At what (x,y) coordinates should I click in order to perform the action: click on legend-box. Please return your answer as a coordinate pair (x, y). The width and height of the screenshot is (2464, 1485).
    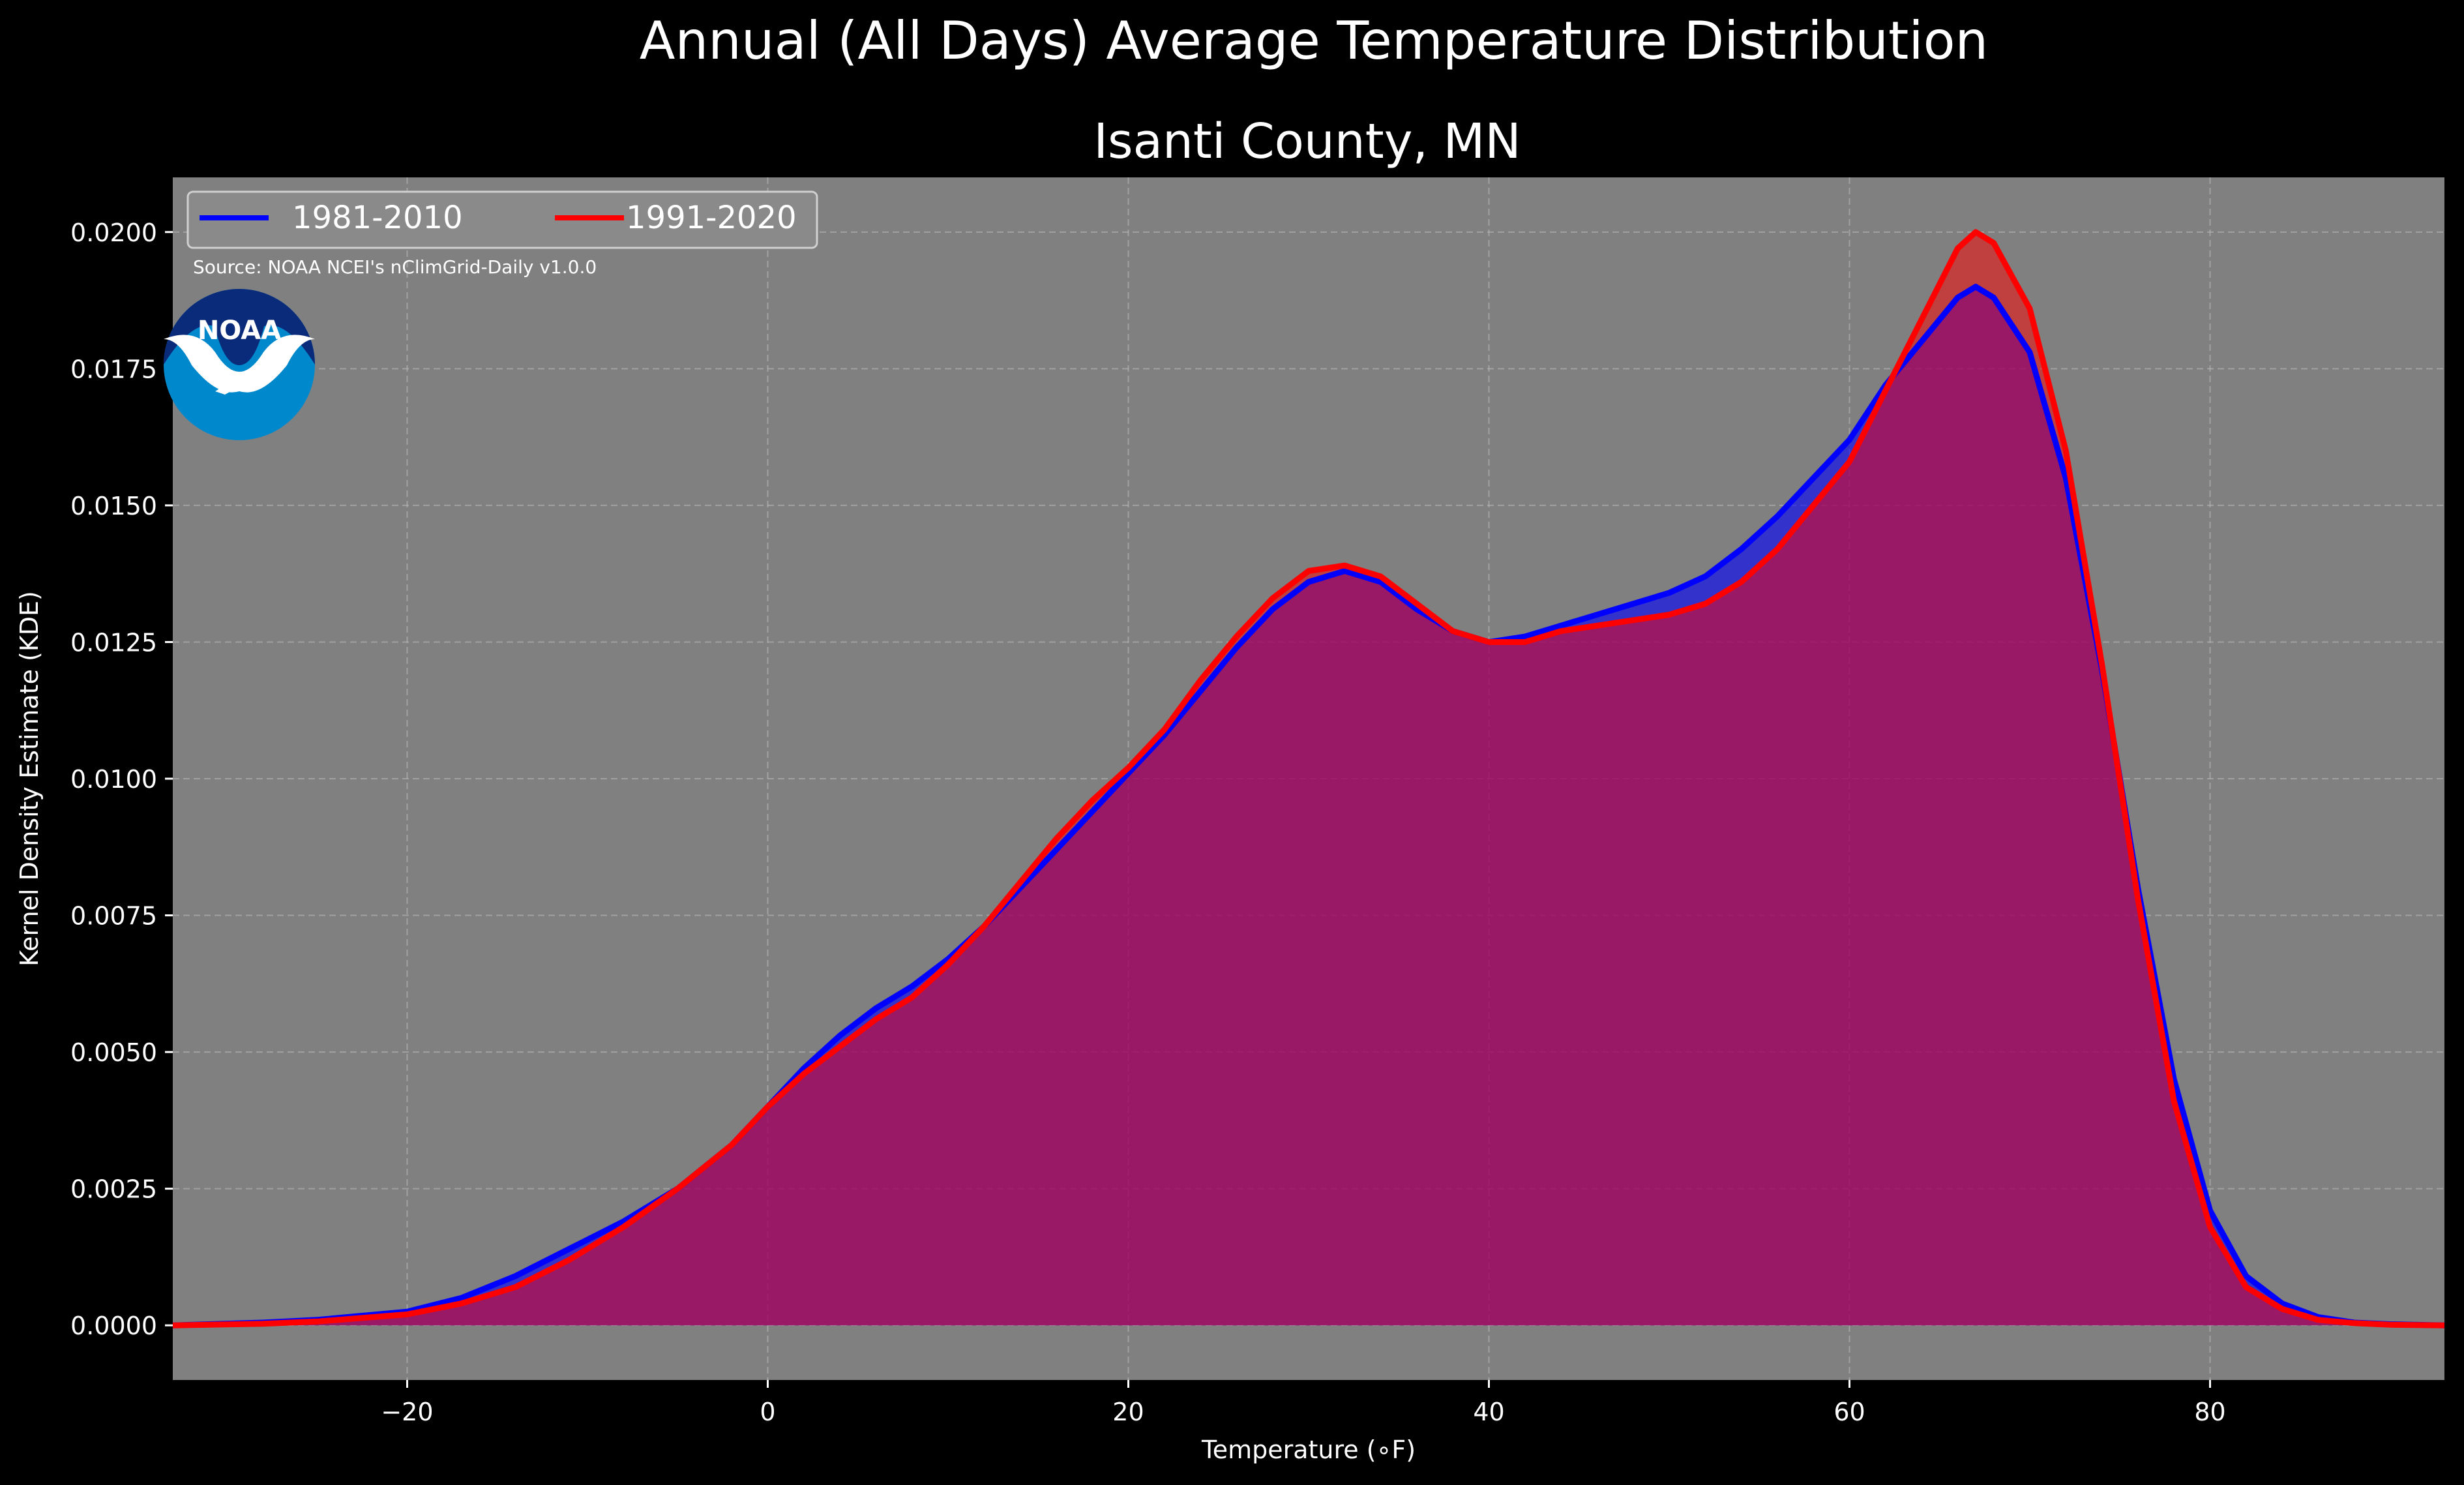
    Looking at the image, I should click on (502, 219).